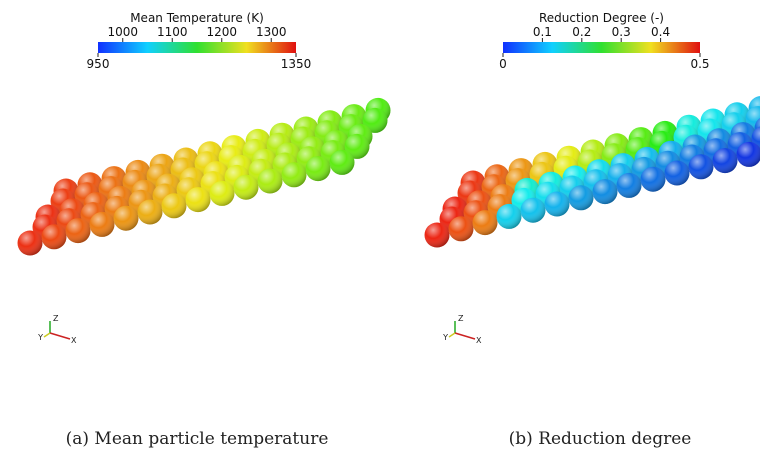 The width and height of the screenshot is (760, 451). What do you see at coordinates (542, 32) in the screenshot?
I see `colorbar-tick-label: 0.1` at bounding box center [542, 32].